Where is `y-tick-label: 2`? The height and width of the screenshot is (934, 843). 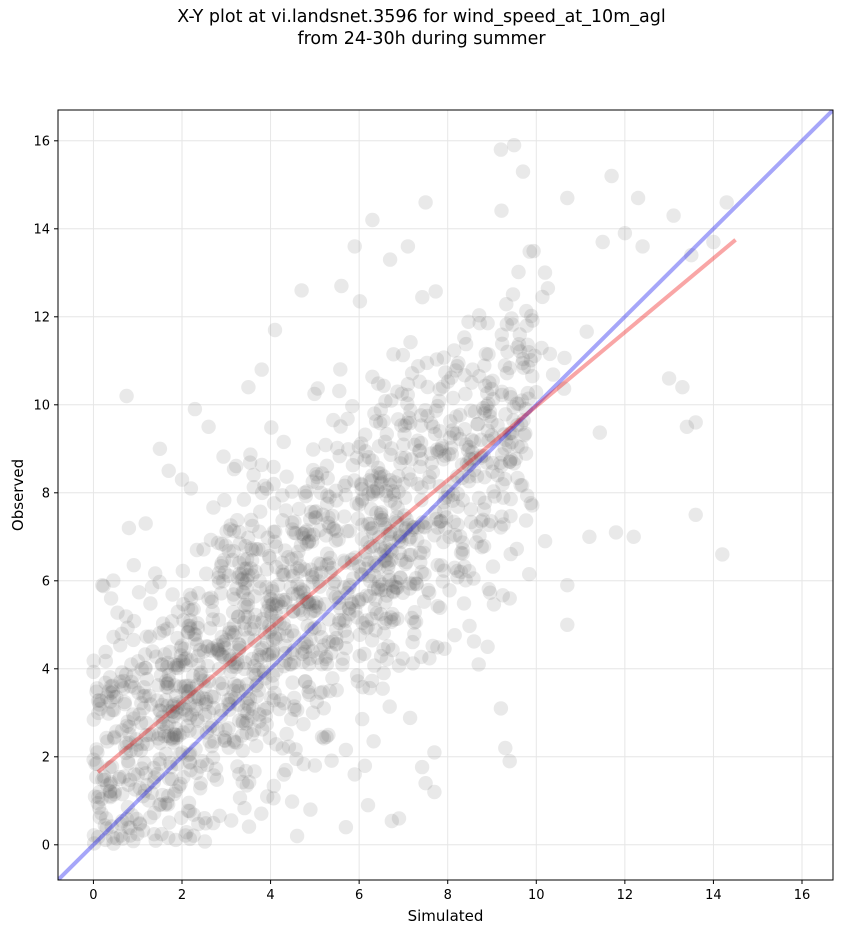 y-tick-label: 2 is located at coordinates (46, 757).